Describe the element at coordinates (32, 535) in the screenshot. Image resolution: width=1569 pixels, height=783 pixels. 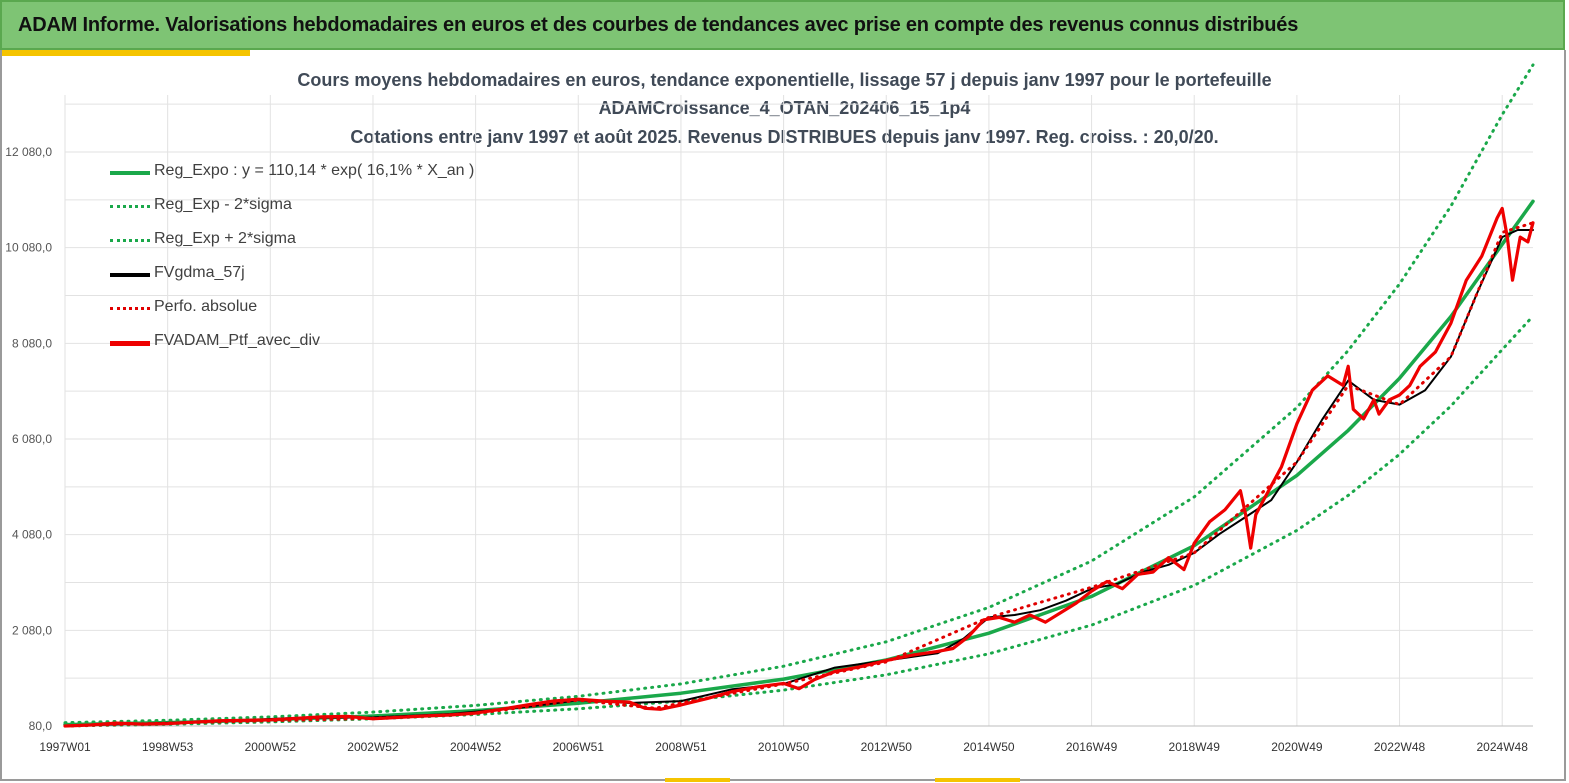
I see `y-tick-label: 4 080,0` at that location.